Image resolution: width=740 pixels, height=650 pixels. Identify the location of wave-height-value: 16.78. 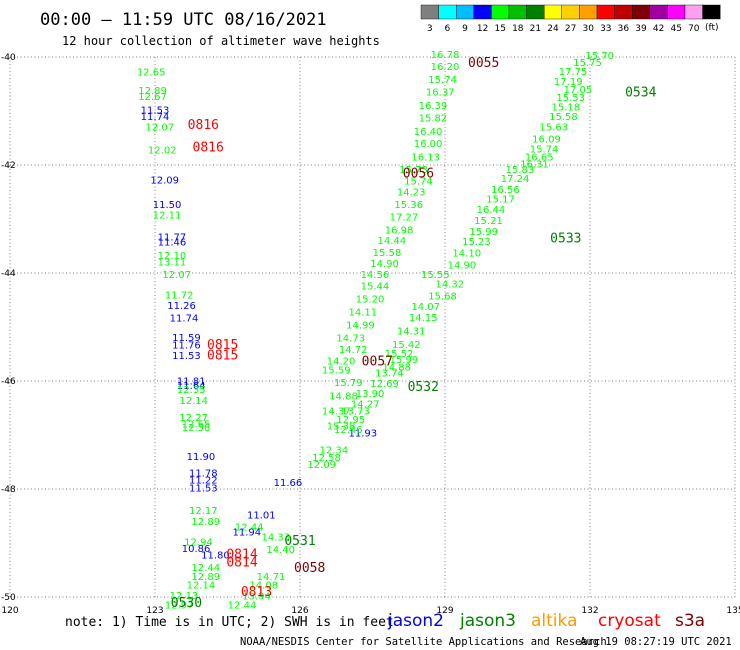
(445, 55).